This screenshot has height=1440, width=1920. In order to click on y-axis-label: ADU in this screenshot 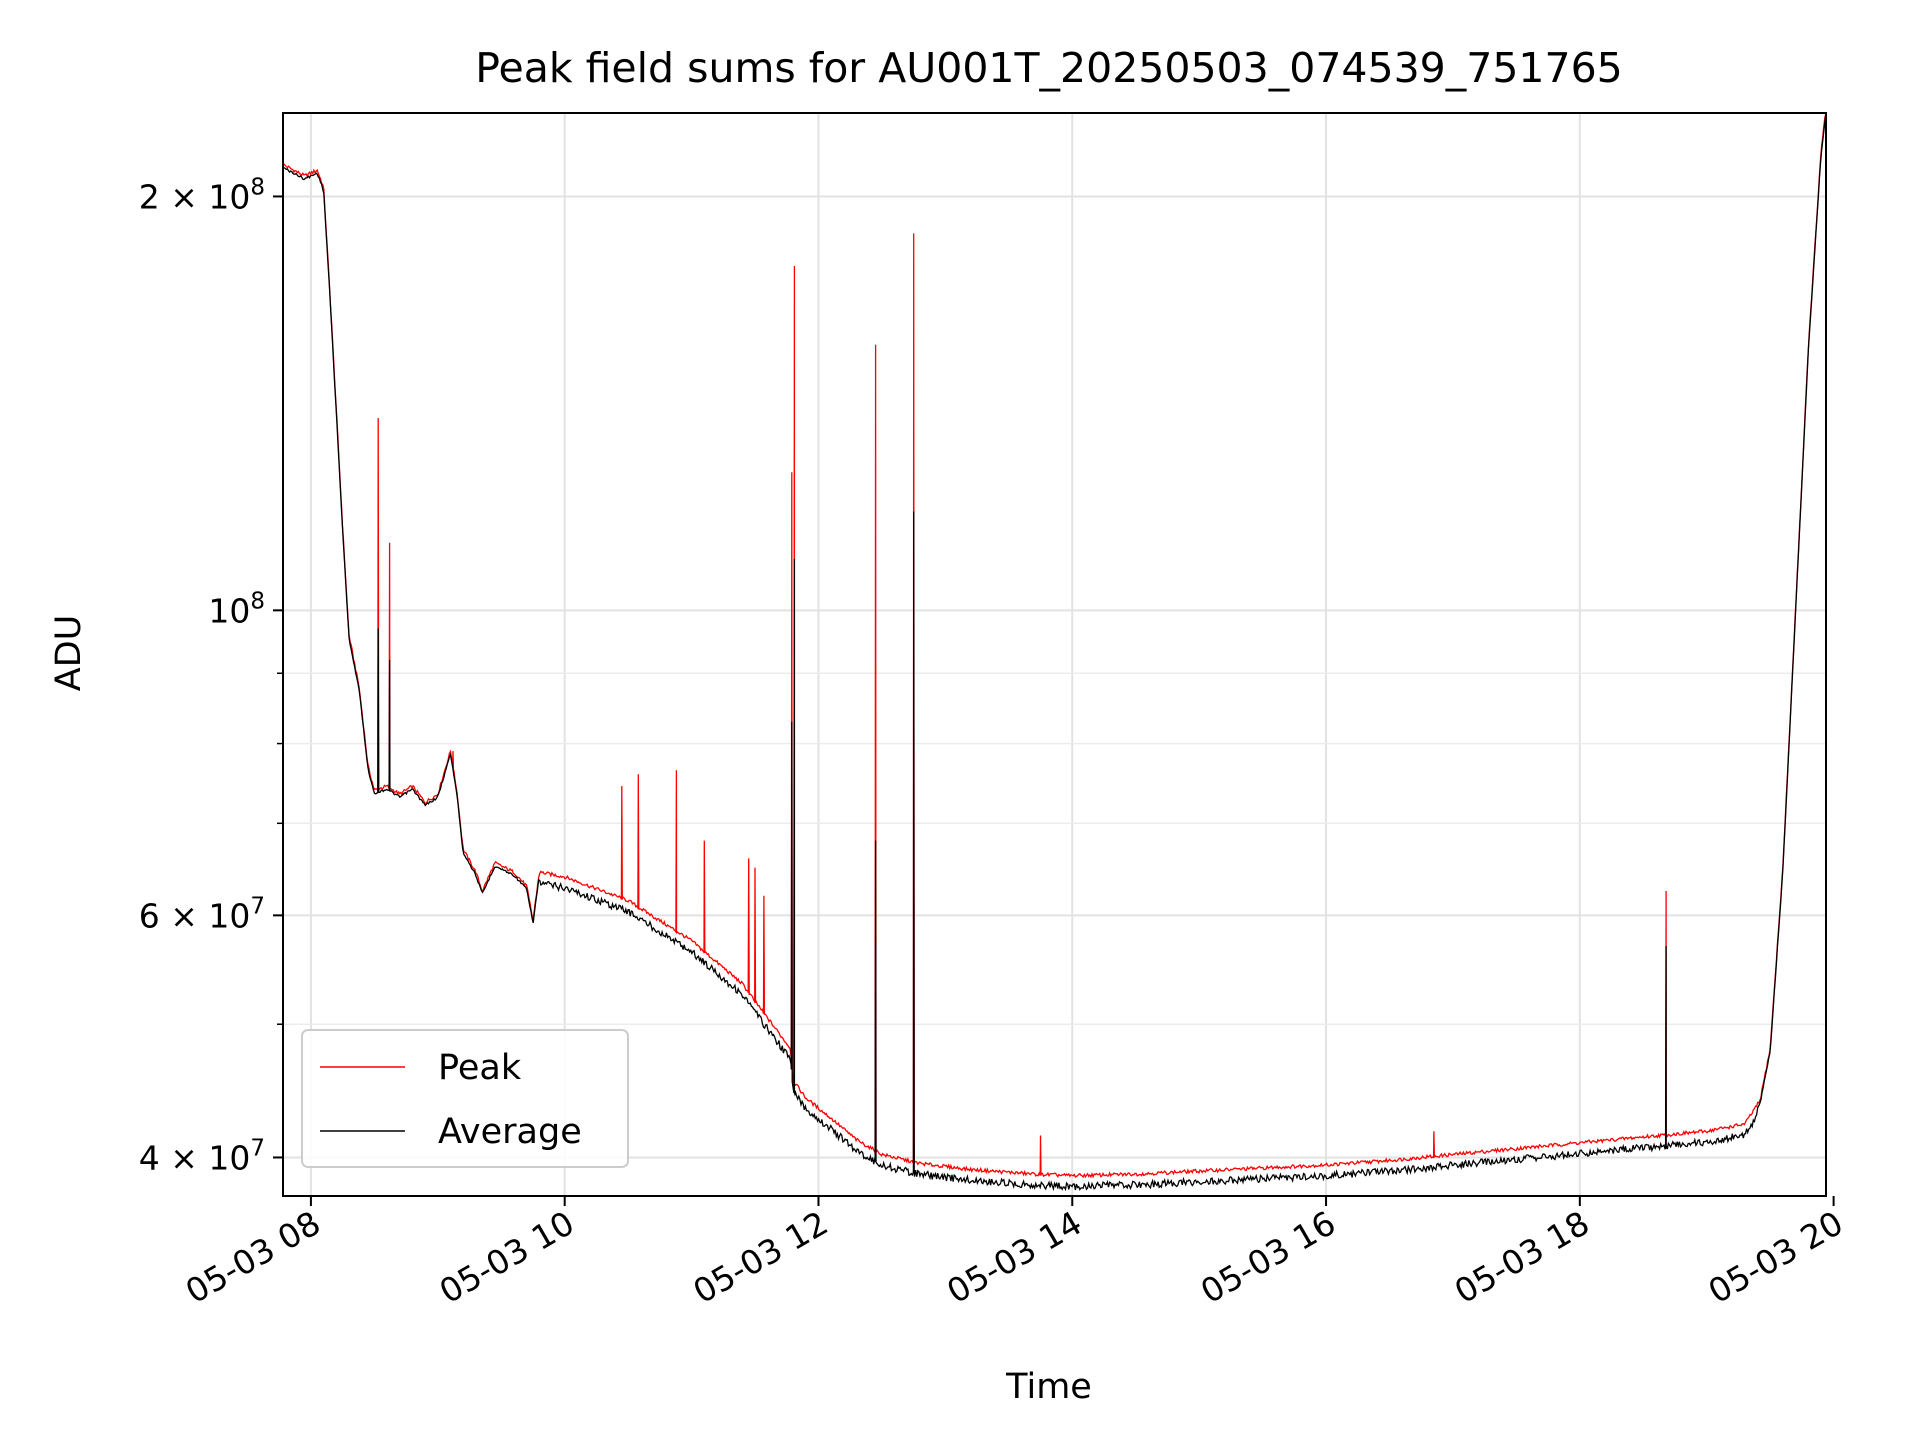, I will do `click(69, 653)`.